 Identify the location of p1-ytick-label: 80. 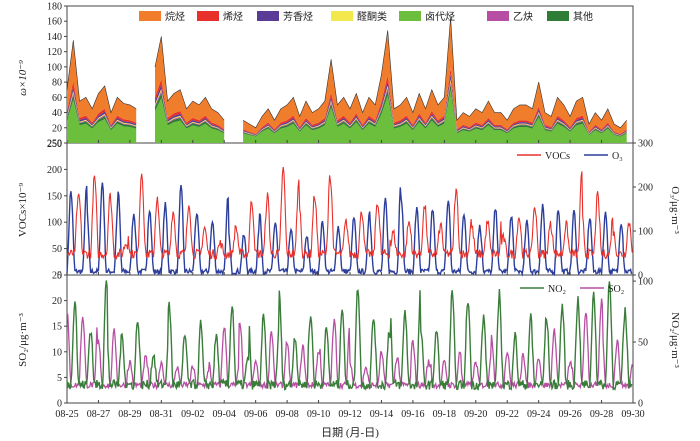
(57, 83).